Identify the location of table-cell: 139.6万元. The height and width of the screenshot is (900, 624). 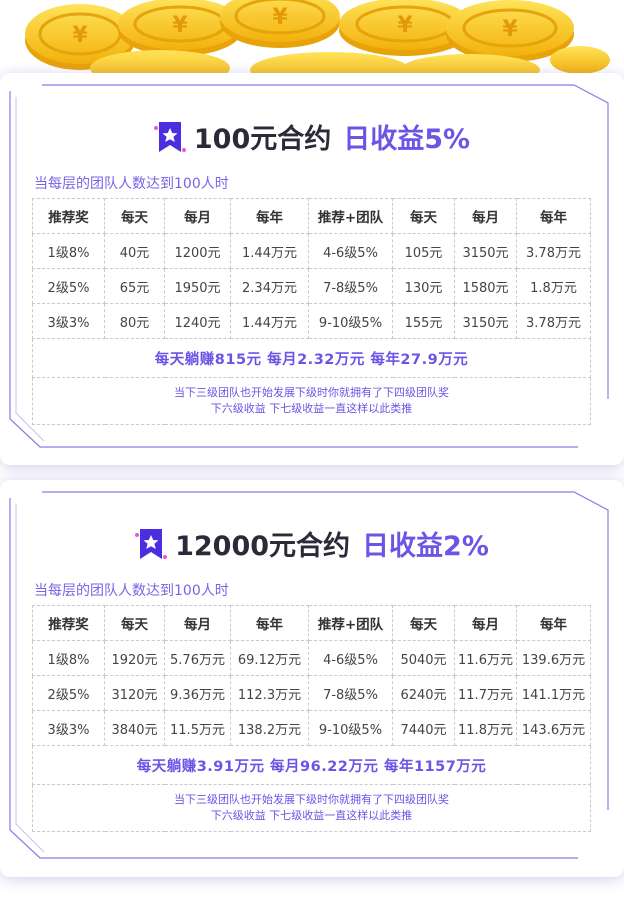
(553, 658).